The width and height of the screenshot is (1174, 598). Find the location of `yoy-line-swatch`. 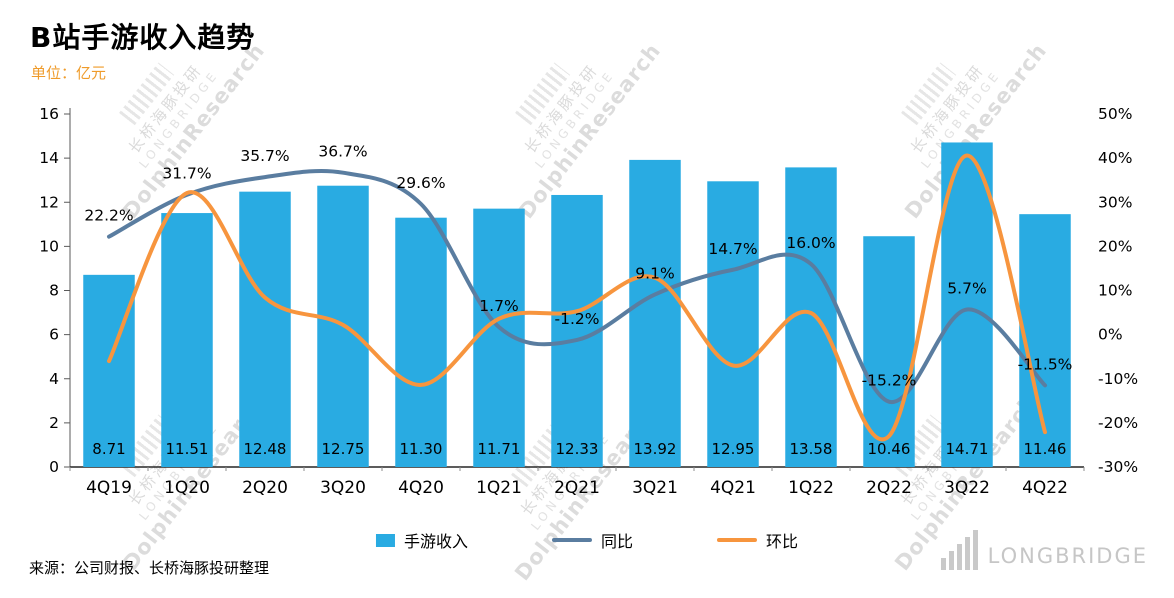

yoy-line-swatch is located at coordinates (571, 540).